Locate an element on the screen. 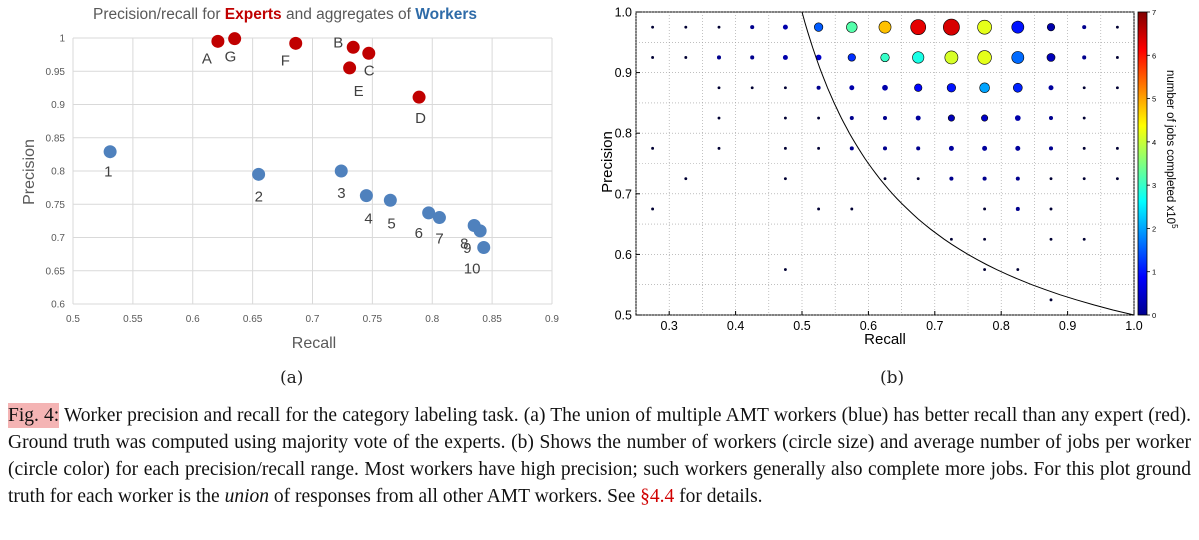 This screenshot has height=540, width=1199. chart-a-x-tick-label: 0.65 is located at coordinates (253, 319).